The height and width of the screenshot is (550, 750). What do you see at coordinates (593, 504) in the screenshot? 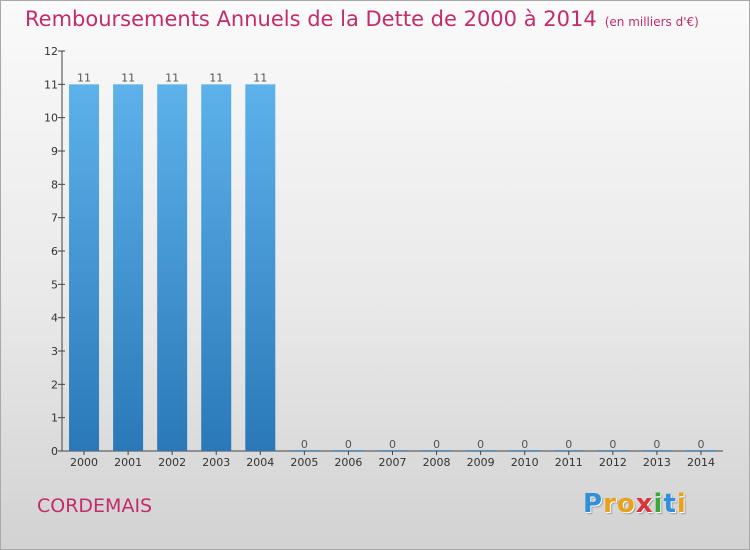
I see `logo-letter: P` at bounding box center [593, 504].